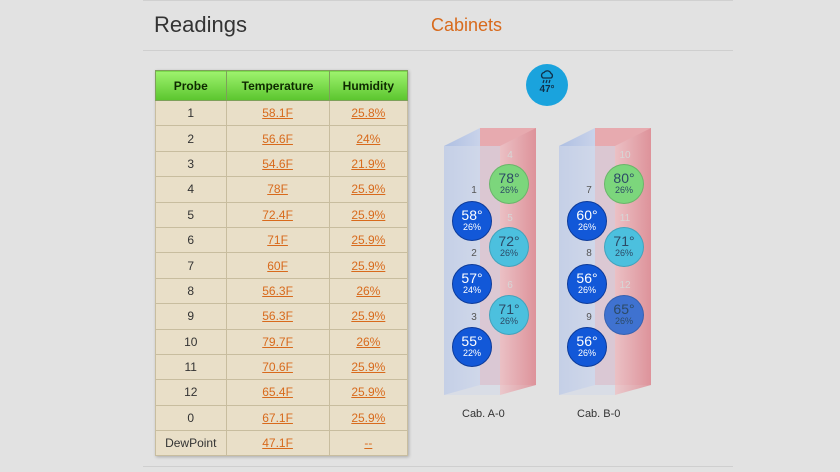  I want to click on weather-temp: 47°, so click(547, 89).